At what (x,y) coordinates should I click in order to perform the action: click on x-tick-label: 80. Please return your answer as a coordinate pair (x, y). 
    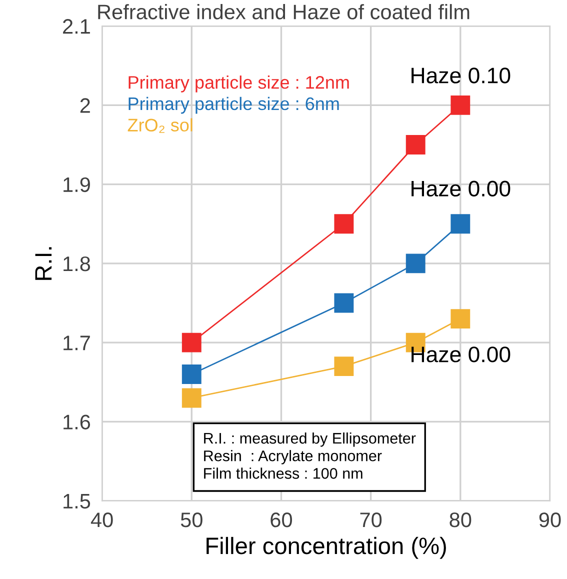
    Looking at the image, I should click on (461, 520).